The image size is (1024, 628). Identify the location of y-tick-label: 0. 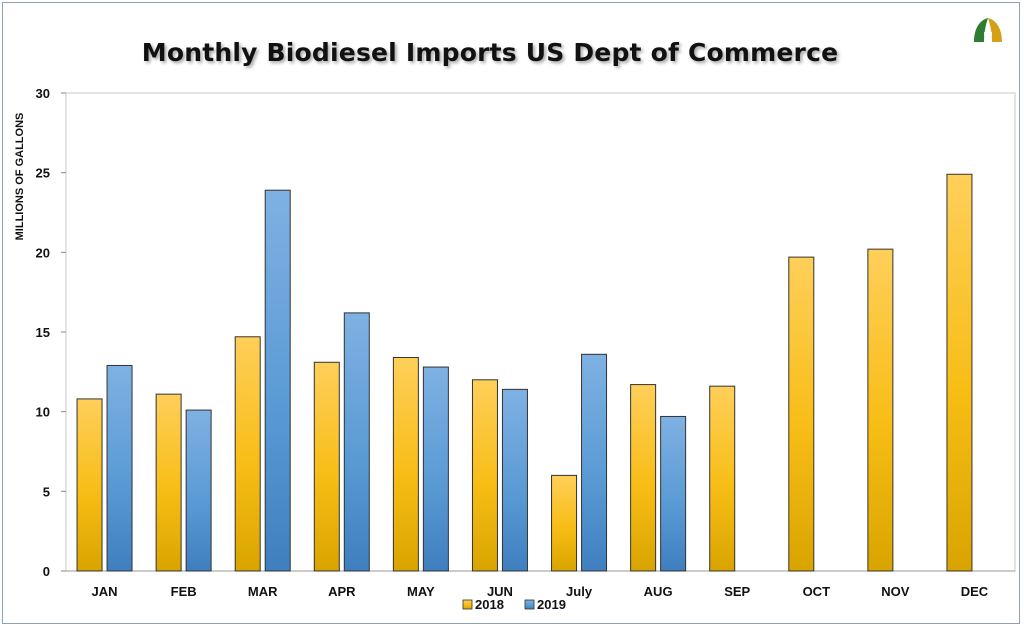
(46, 571).